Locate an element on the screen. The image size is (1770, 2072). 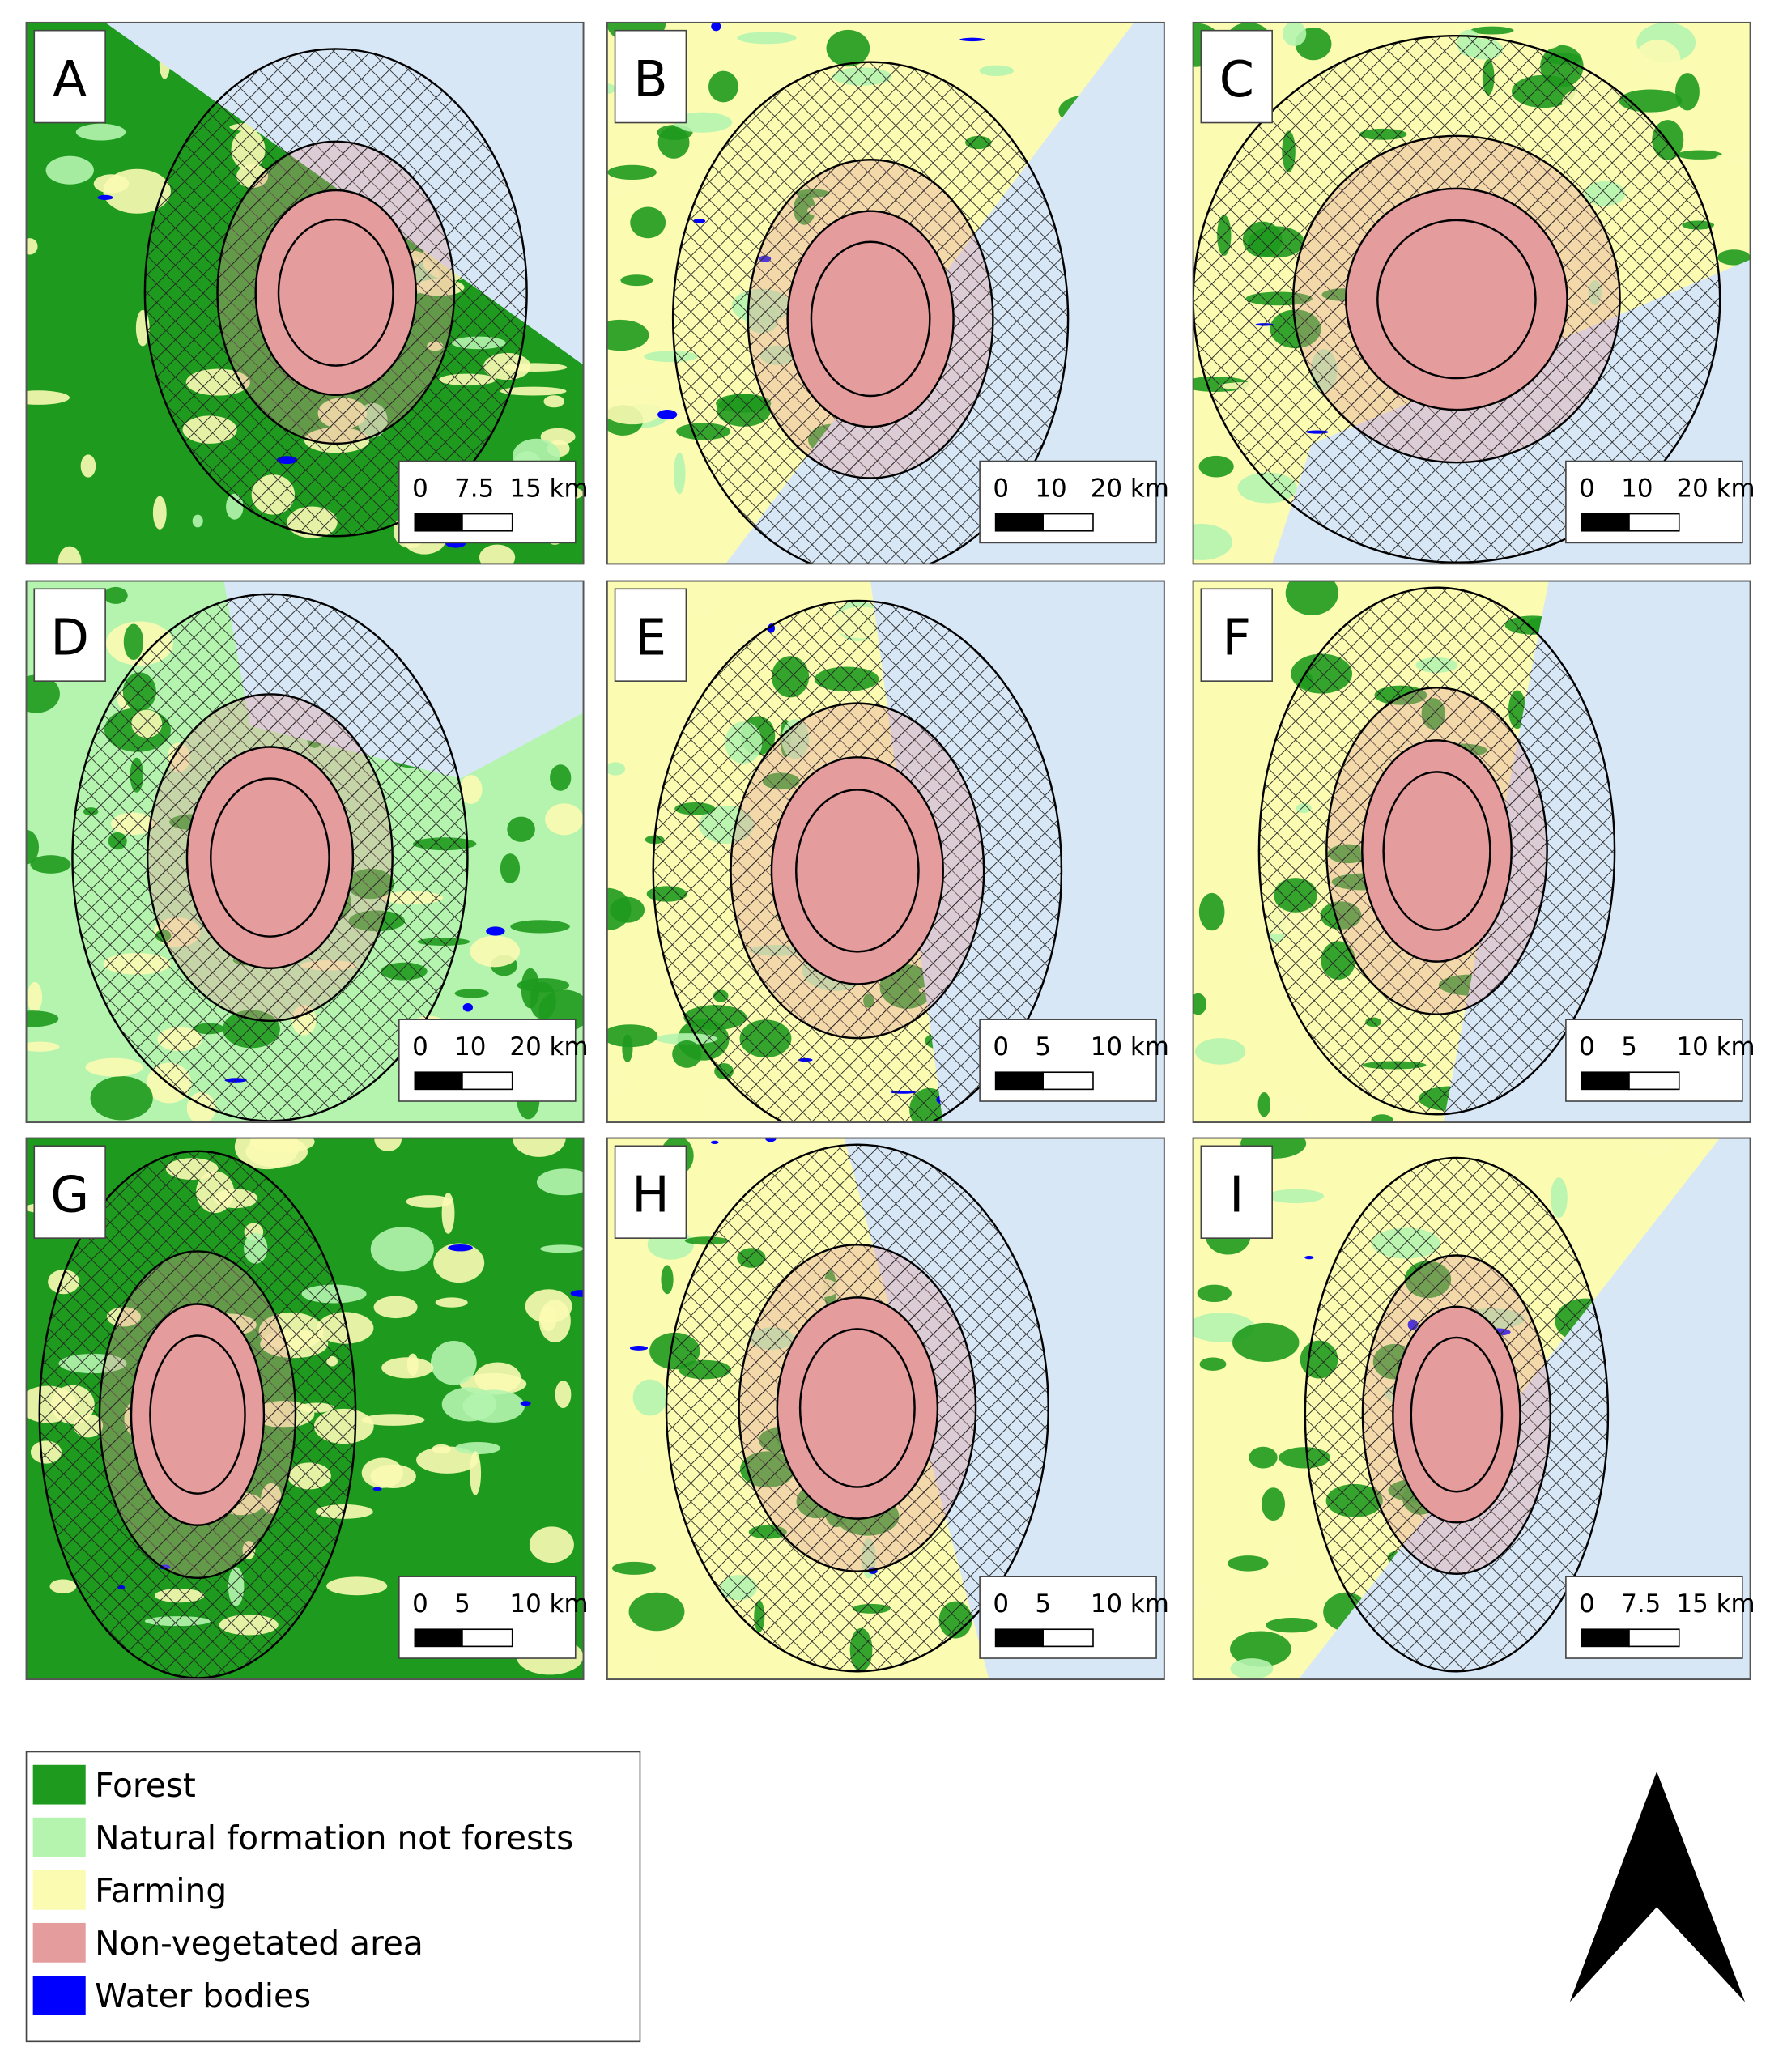
map-panel: A 0 7.5 15 km is located at coordinates (307, 293).